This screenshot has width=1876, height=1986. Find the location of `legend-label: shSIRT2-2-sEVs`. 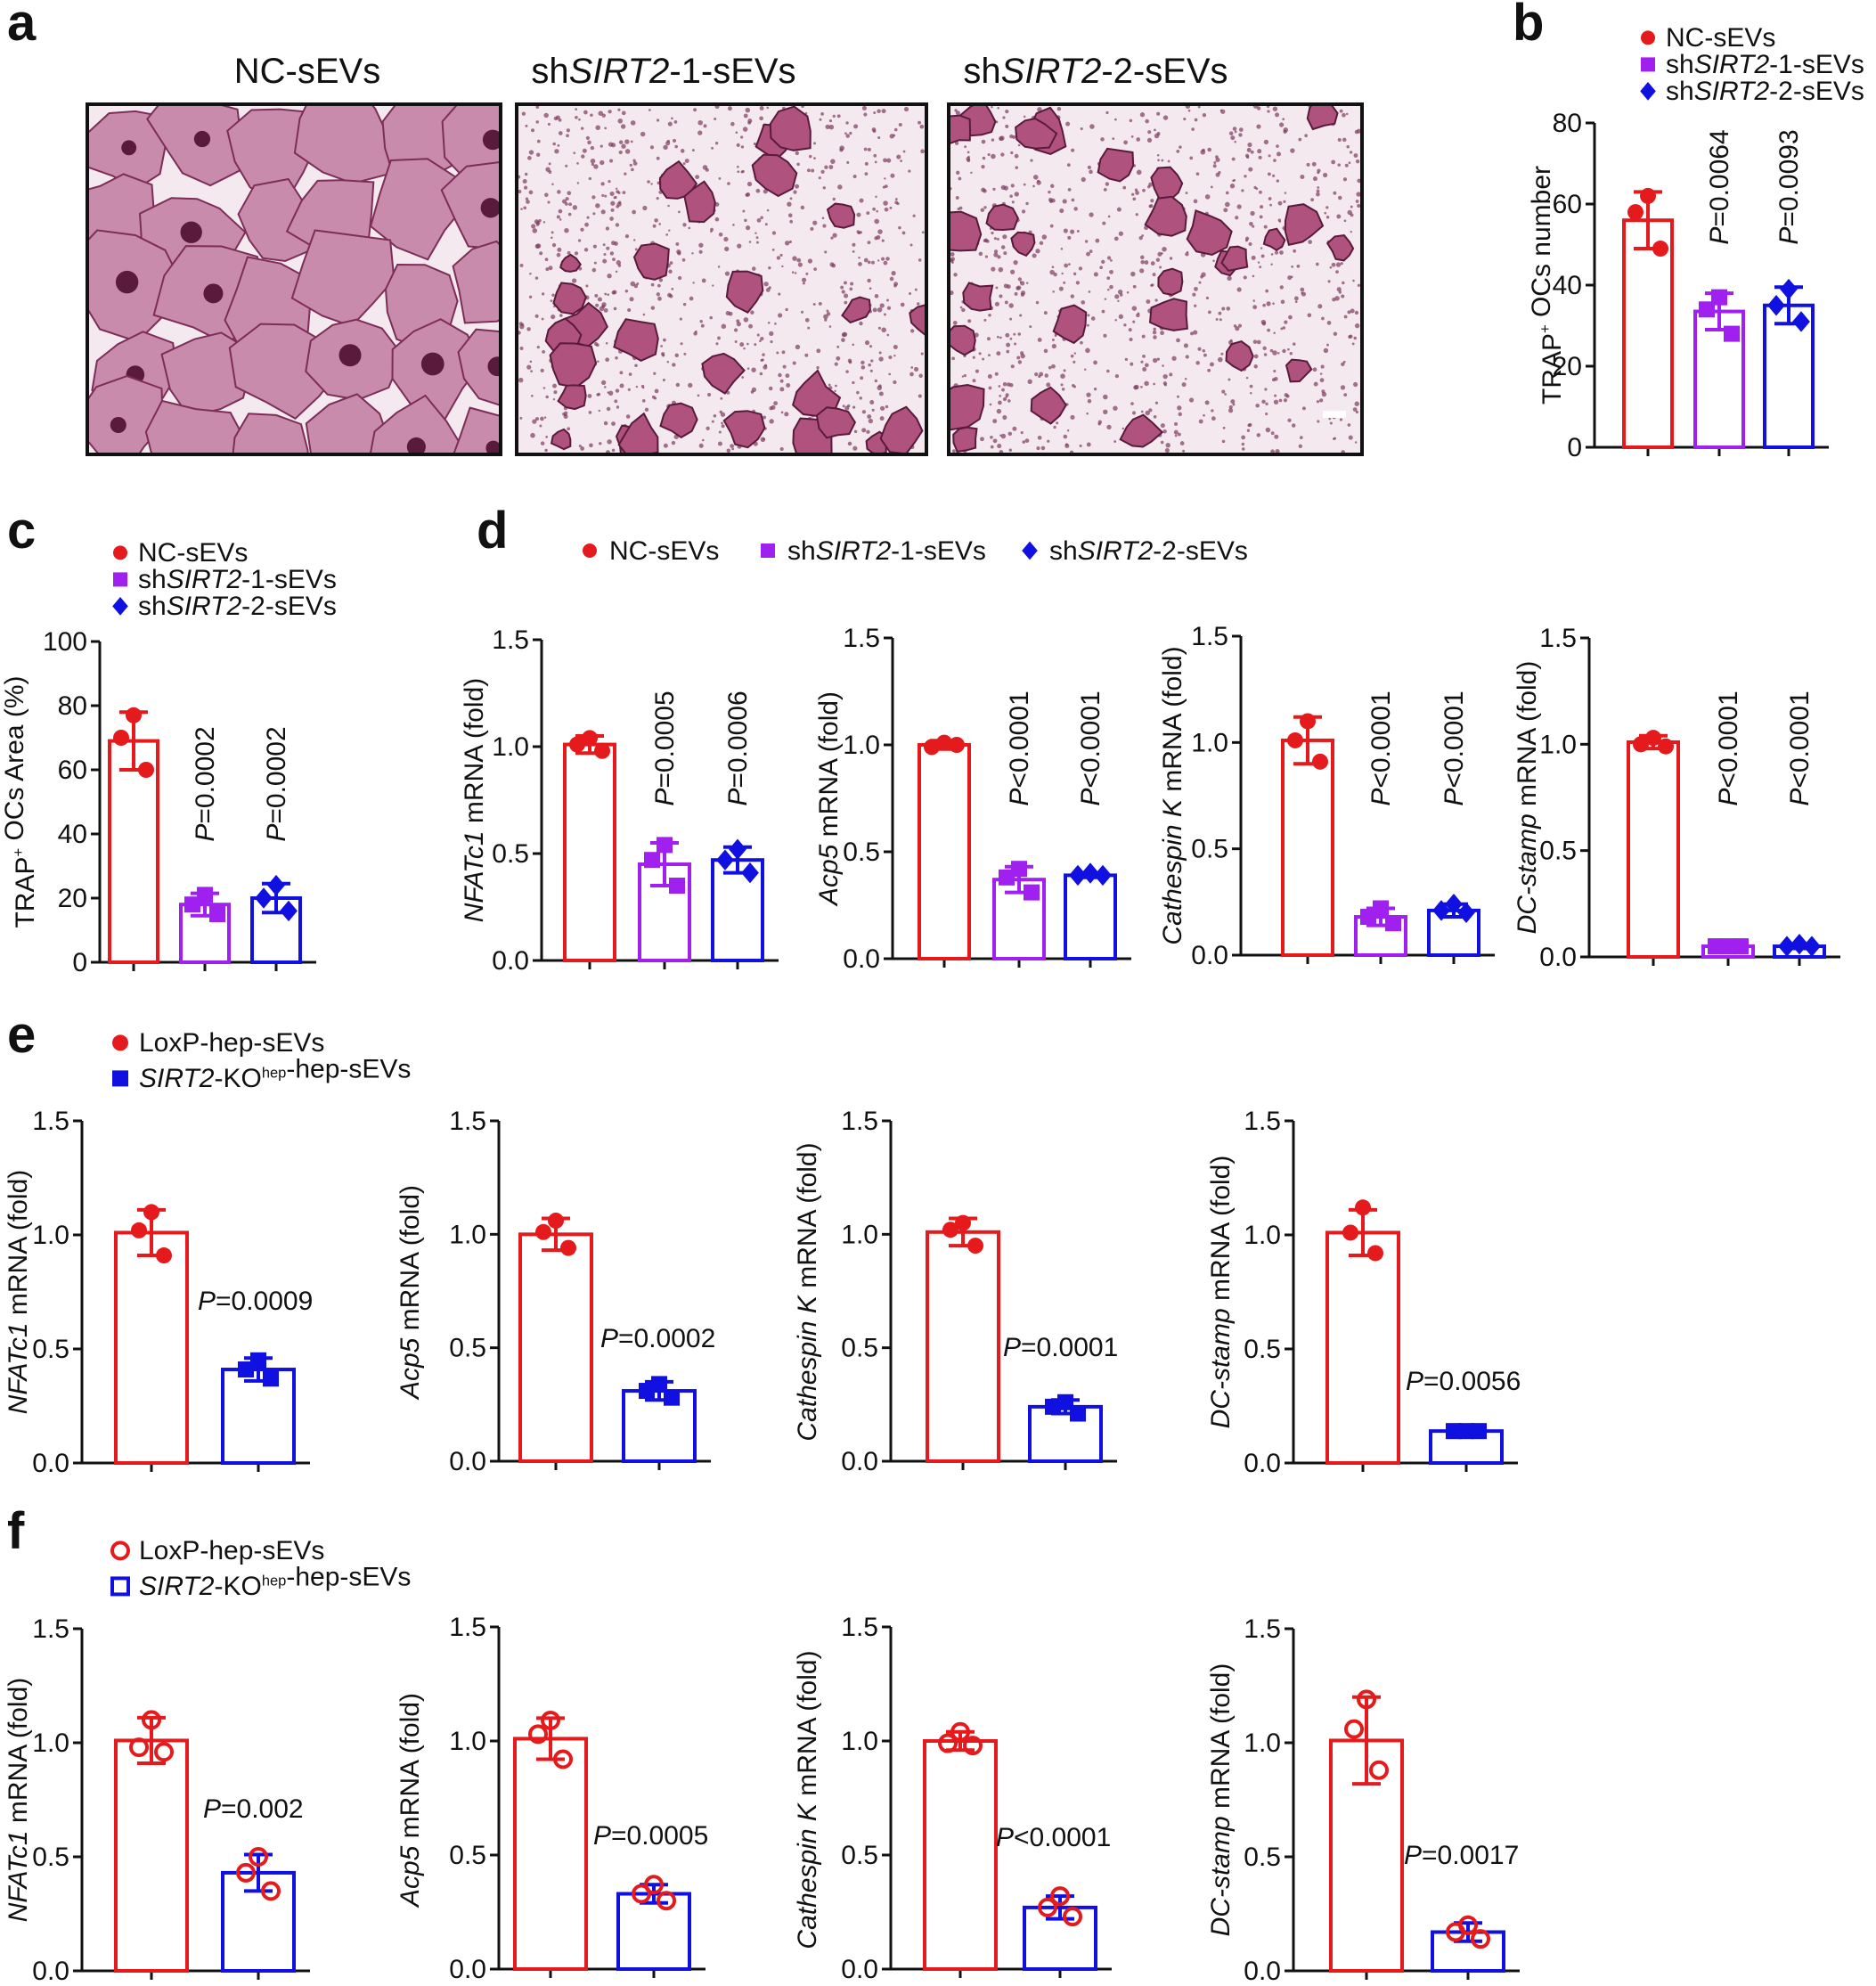

legend-label: shSIRT2-2-sEVs is located at coordinates (1148, 551).